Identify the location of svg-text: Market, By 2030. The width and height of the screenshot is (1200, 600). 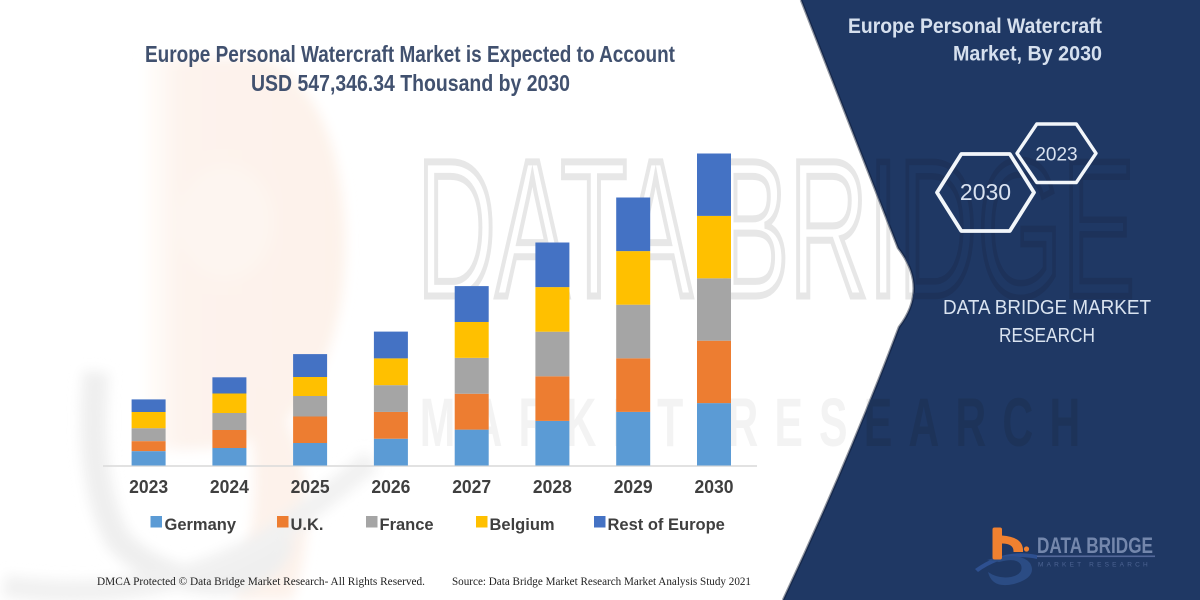
(1027, 54).